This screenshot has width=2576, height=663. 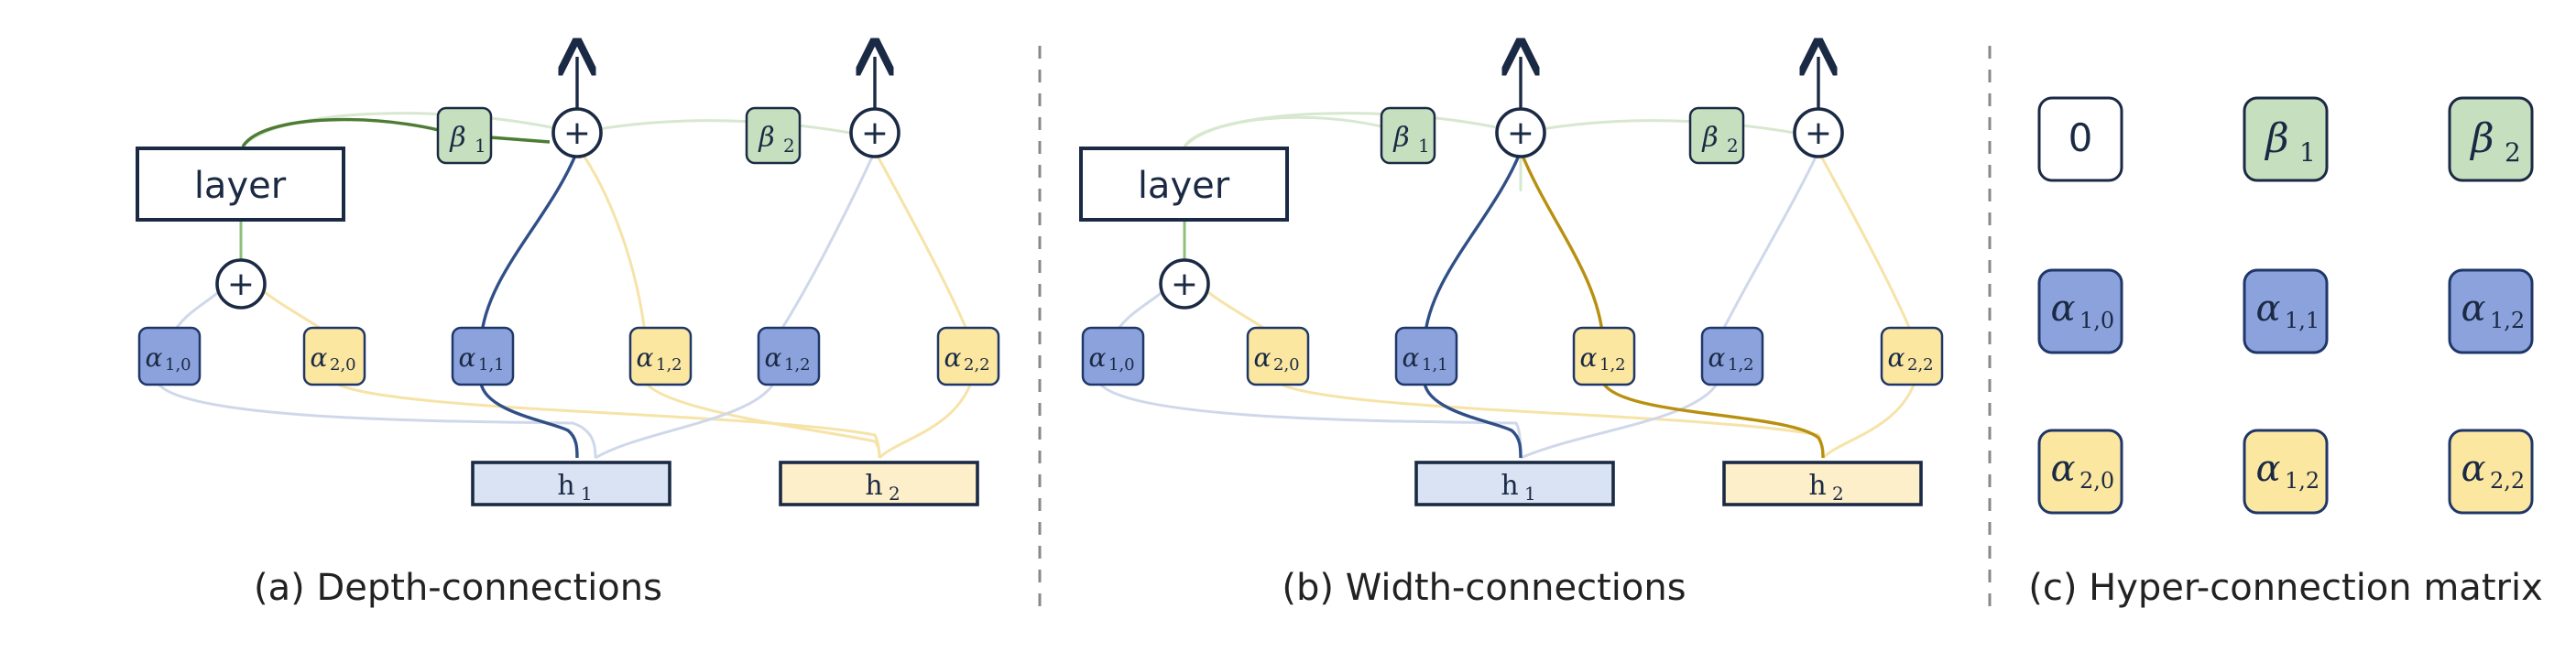 What do you see at coordinates (566, 486) in the screenshot?
I see `svg-text: h` at bounding box center [566, 486].